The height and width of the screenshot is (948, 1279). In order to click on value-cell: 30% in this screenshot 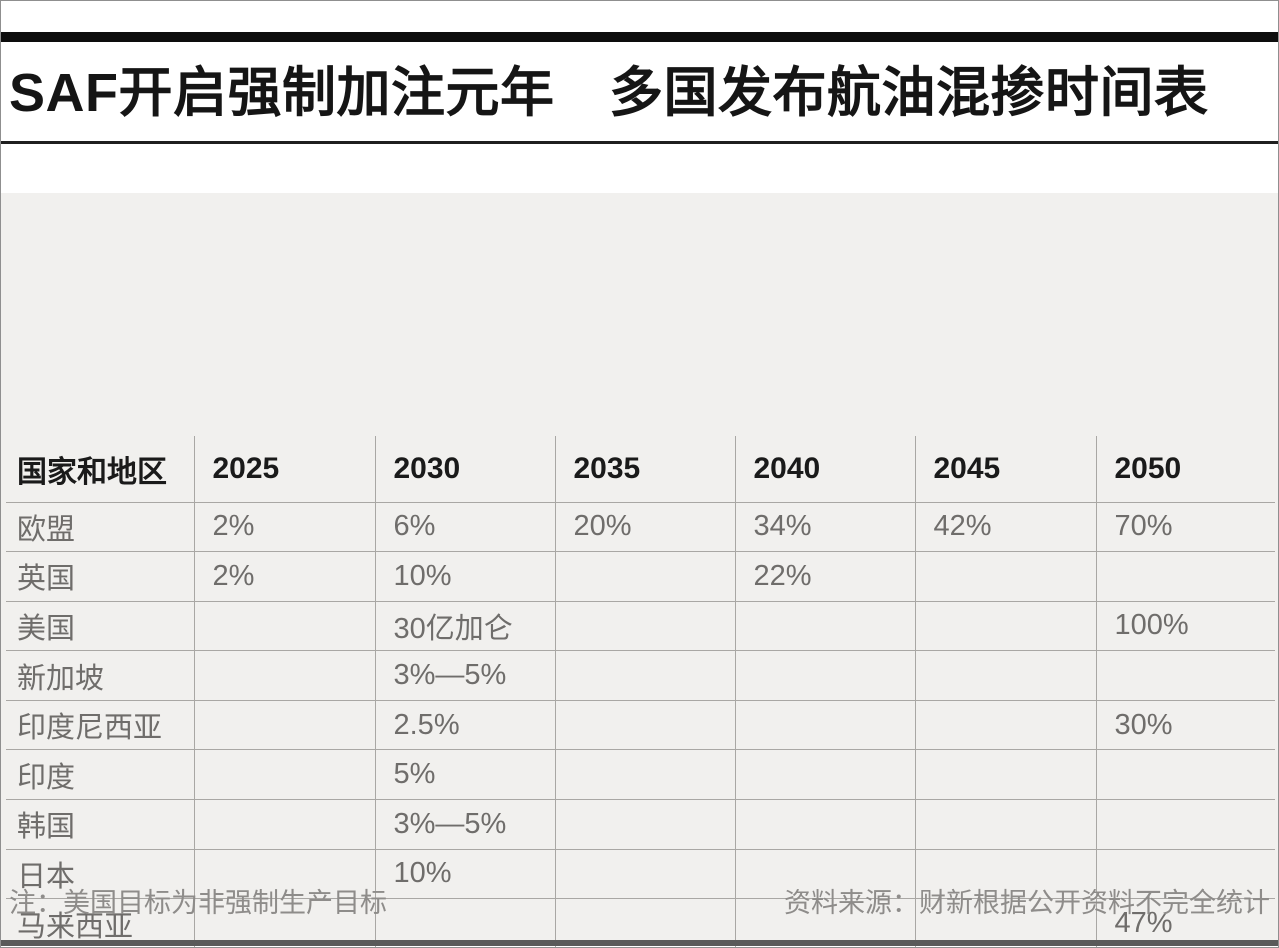, I will do `click(1185, 725)`.